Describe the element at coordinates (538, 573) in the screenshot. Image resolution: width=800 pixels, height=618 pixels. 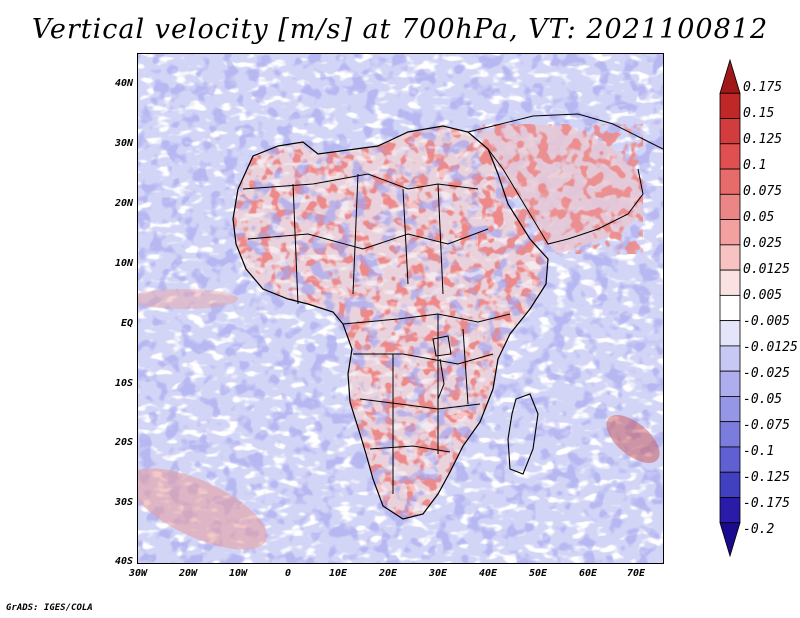
I see `lon-label: 50E` at that location.